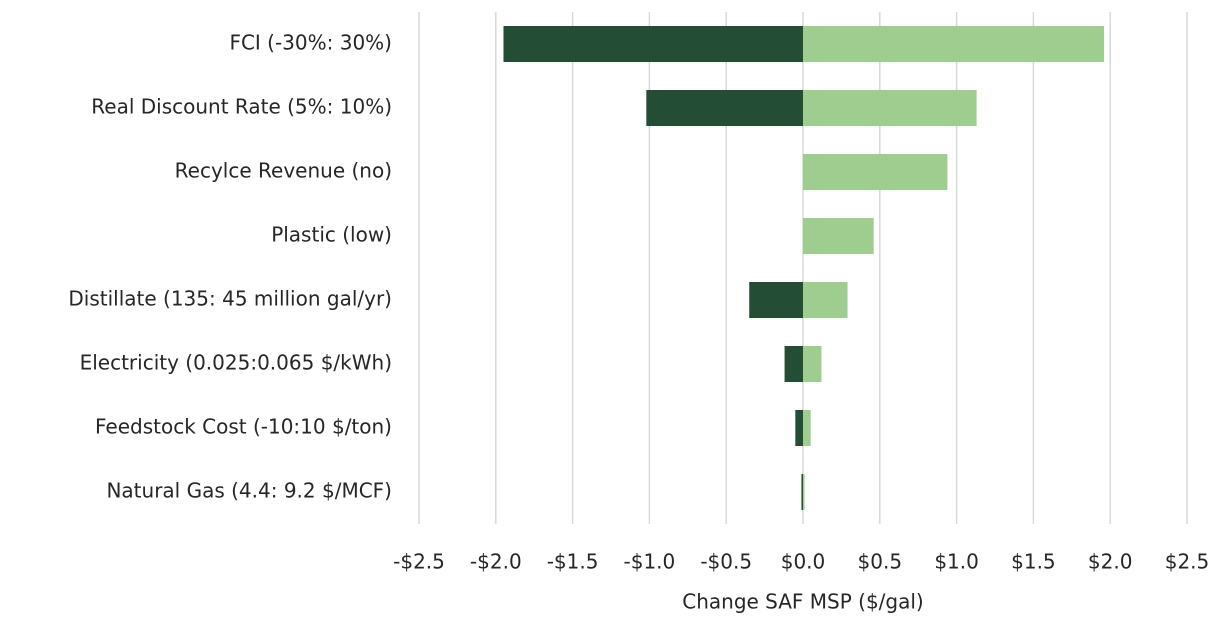  I want to click on y-tick-label: FCI (-30%: 30%), so click(310, 43).